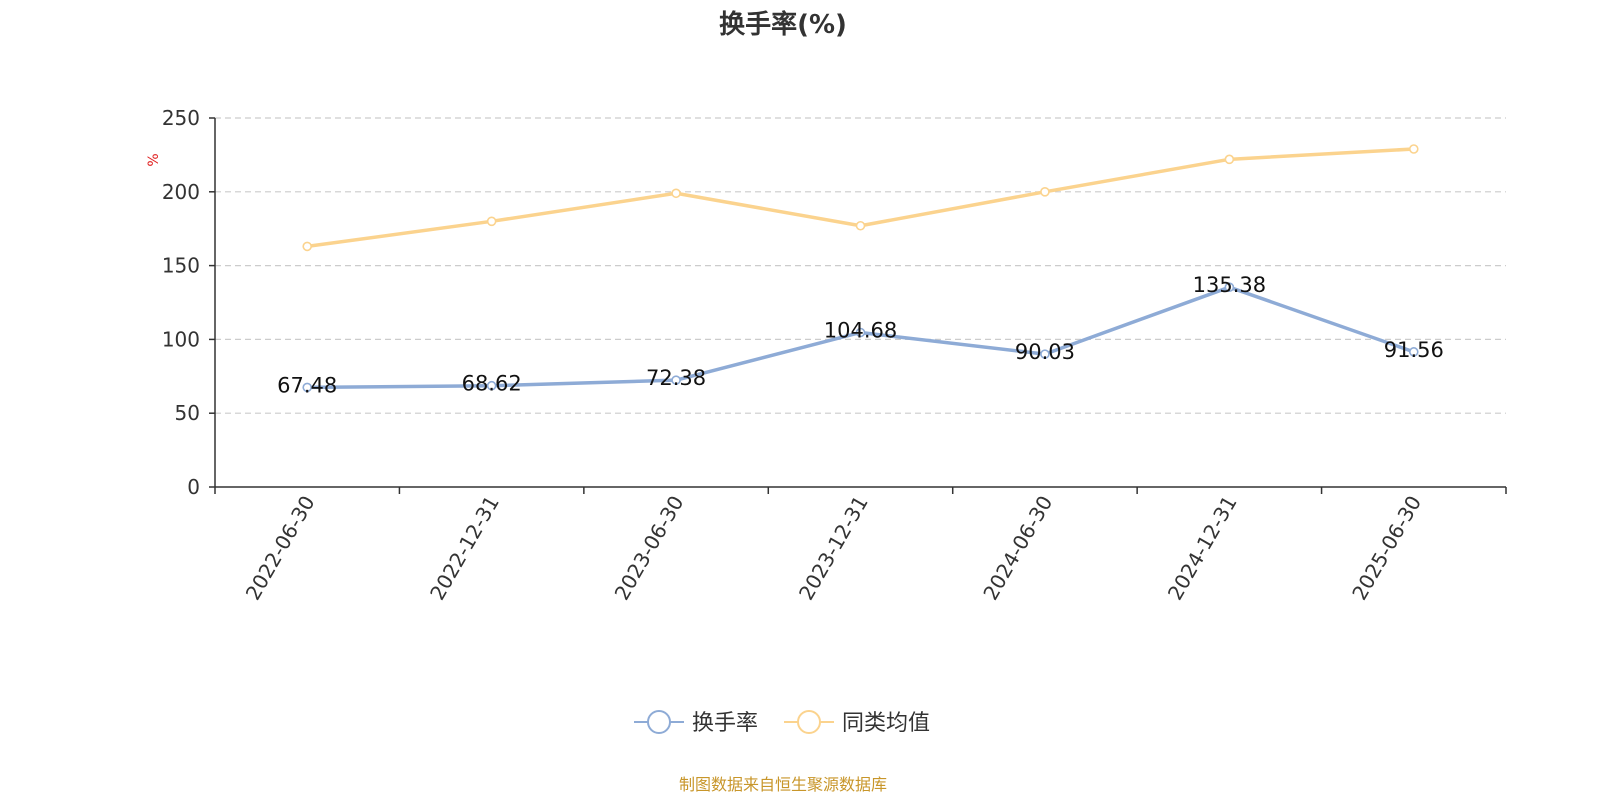  I want to click on legend-label: 同类均值, so click(886, 723).